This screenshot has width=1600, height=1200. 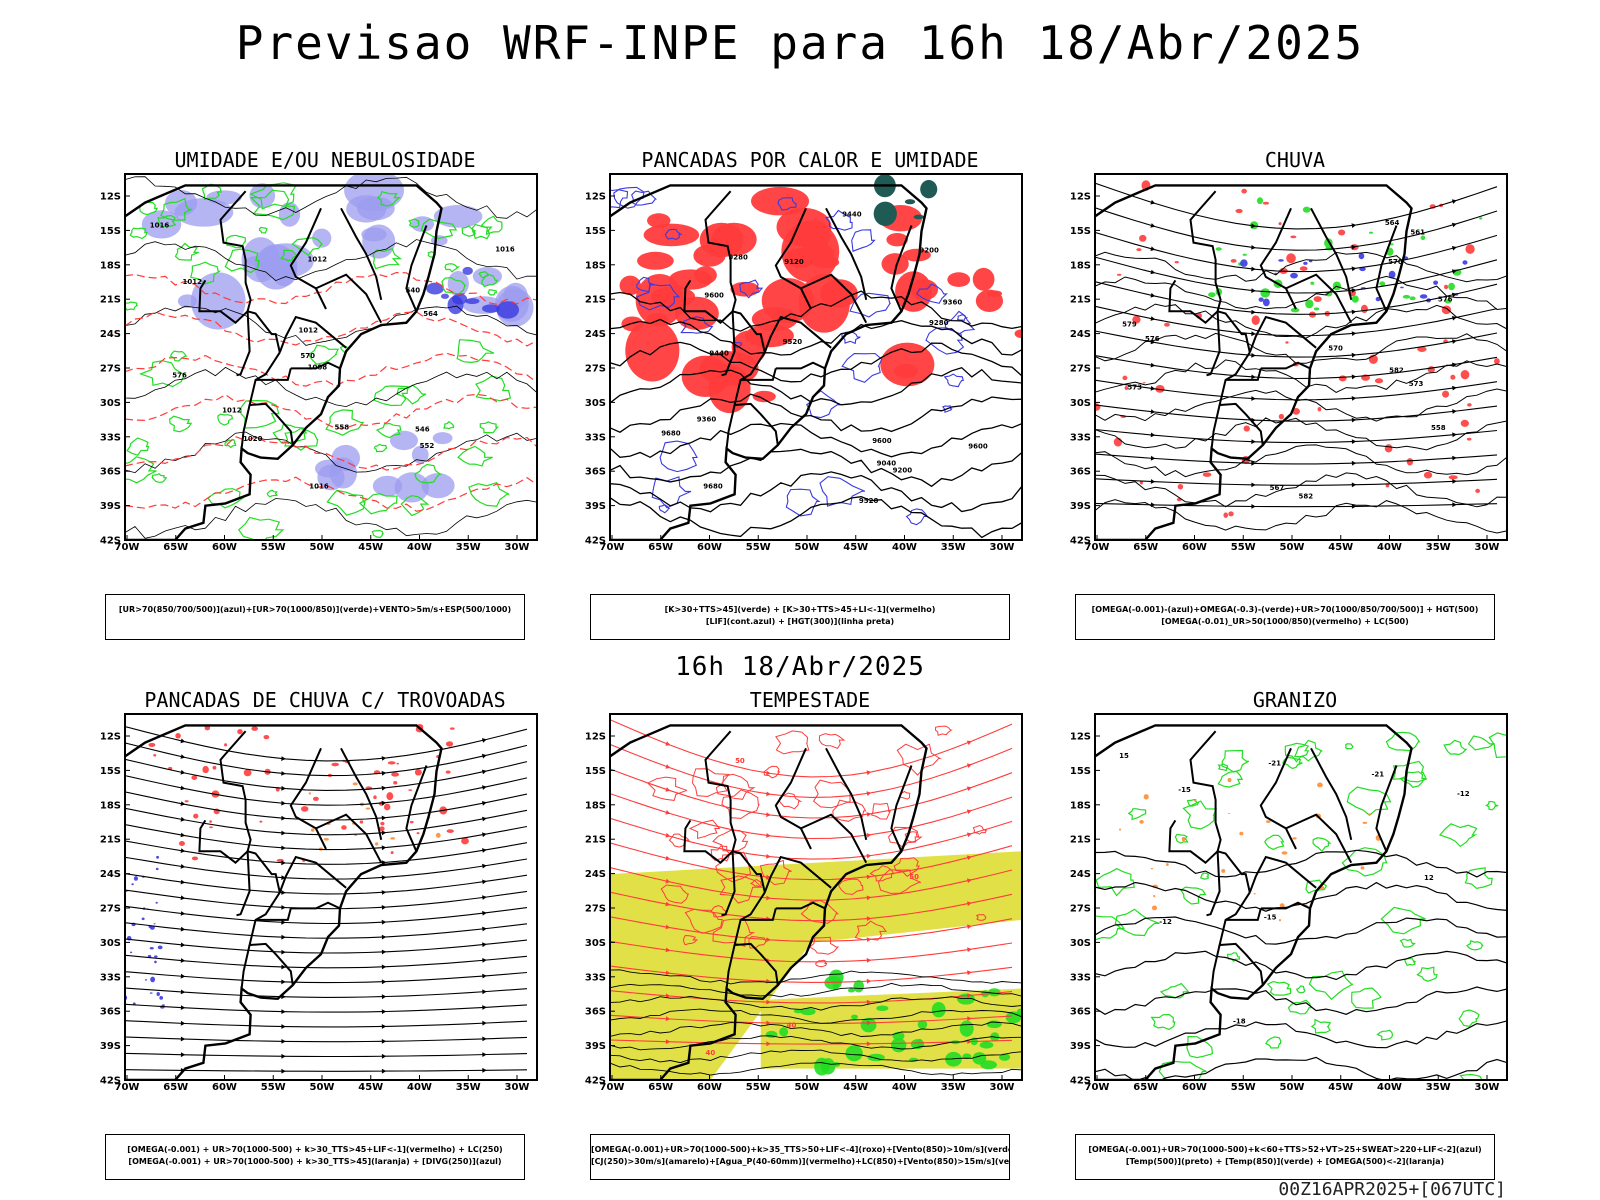 What do you see at coordinates (1438, 428) in the screenshot?
I see `contour-label: 558` at bounding box center [1438, 428].